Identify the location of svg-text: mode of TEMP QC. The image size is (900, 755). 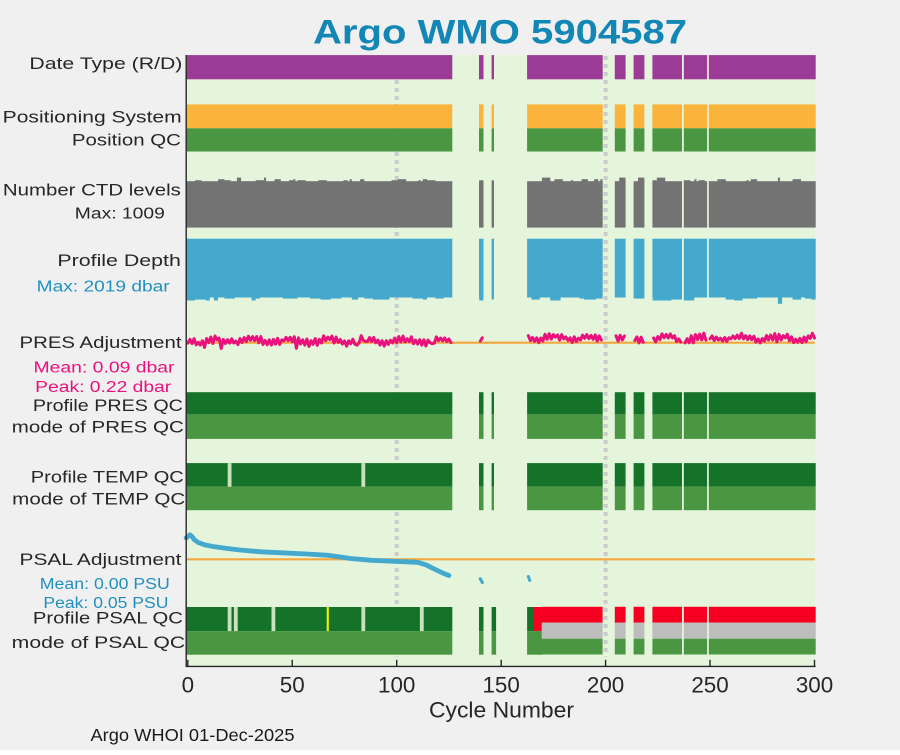
(98, 498).